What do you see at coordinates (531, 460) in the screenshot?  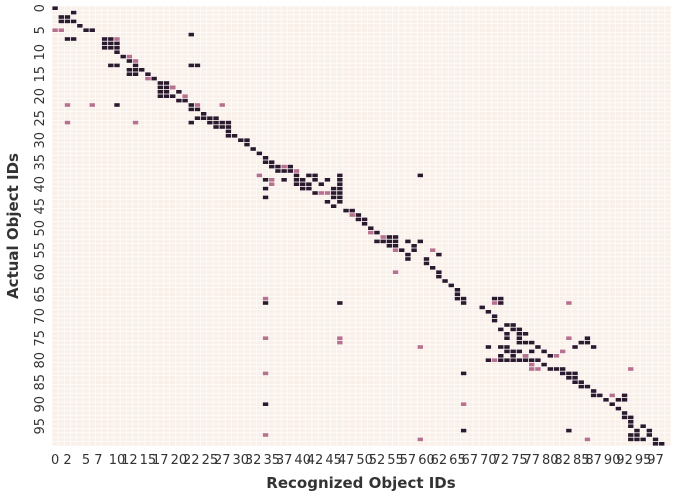 I see `x-tick-label: 77` at bounding box center [531, 460].